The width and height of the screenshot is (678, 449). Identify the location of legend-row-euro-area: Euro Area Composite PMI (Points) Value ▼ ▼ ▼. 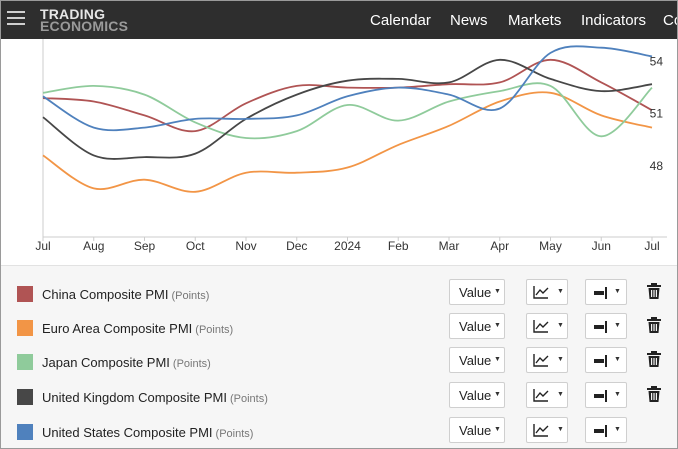
(339, 325).